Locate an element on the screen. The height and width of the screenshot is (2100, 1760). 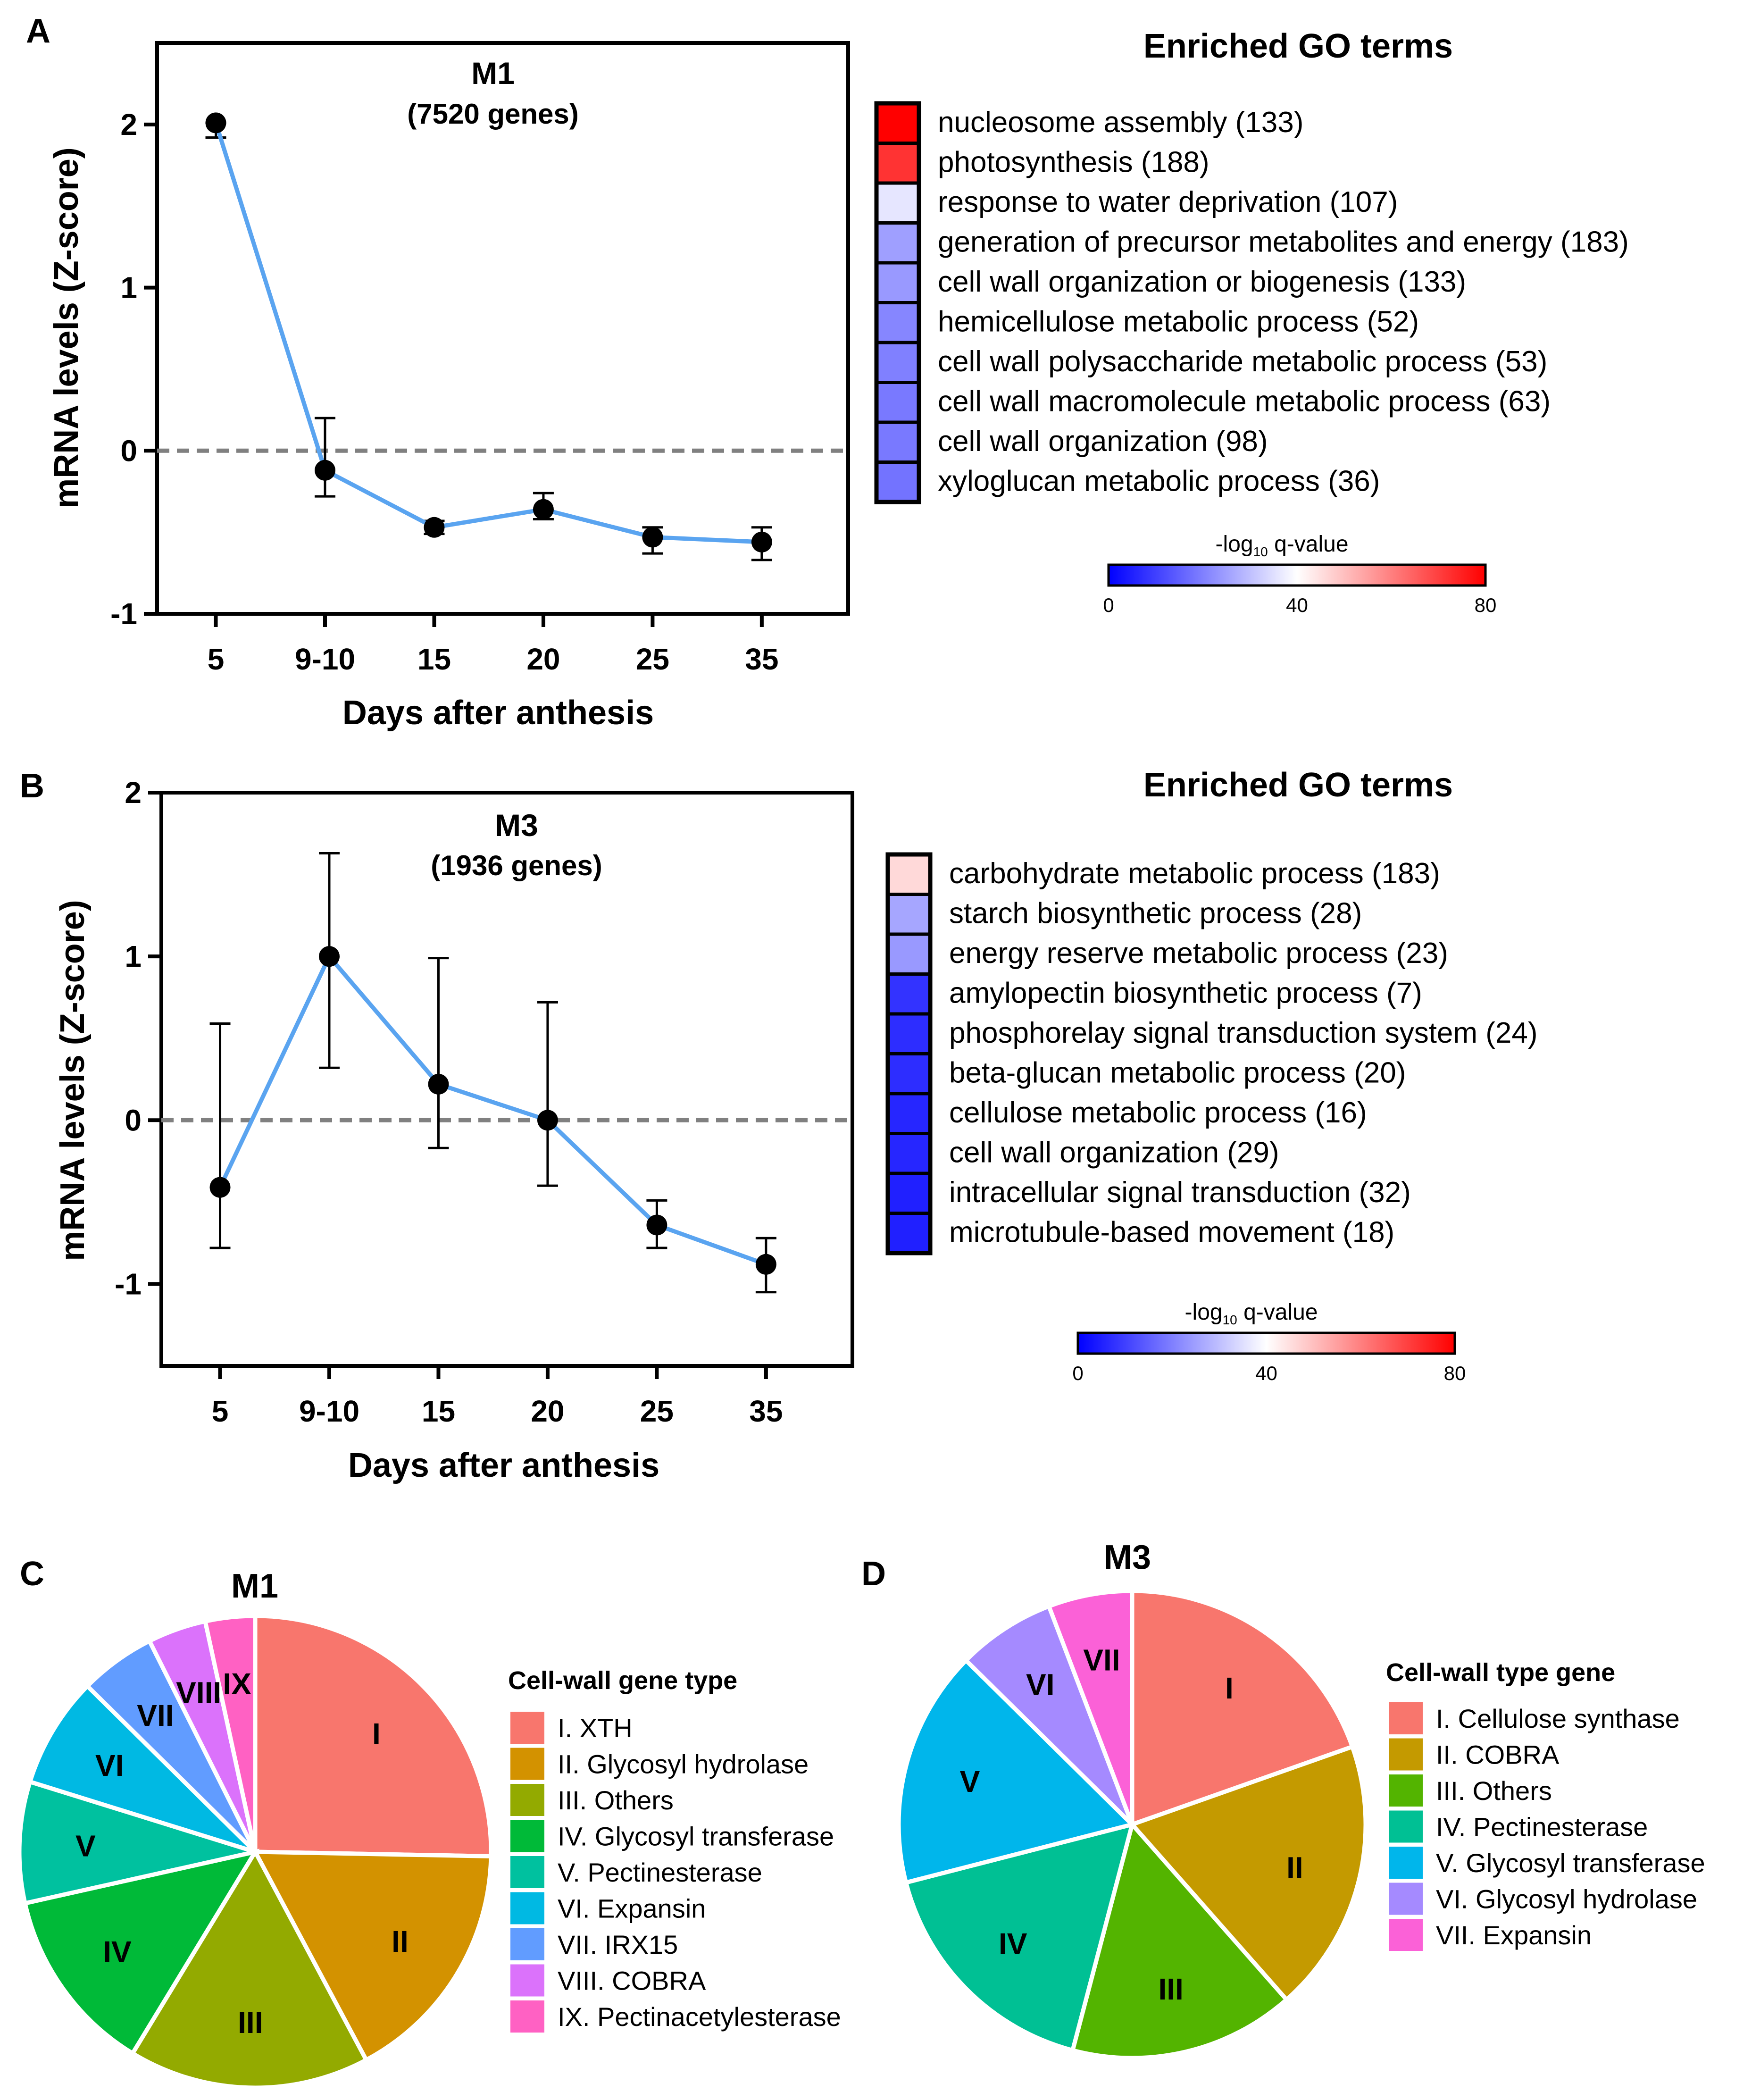
colorbar-tick-label: 40 is located at coordinates (1266, 1373).